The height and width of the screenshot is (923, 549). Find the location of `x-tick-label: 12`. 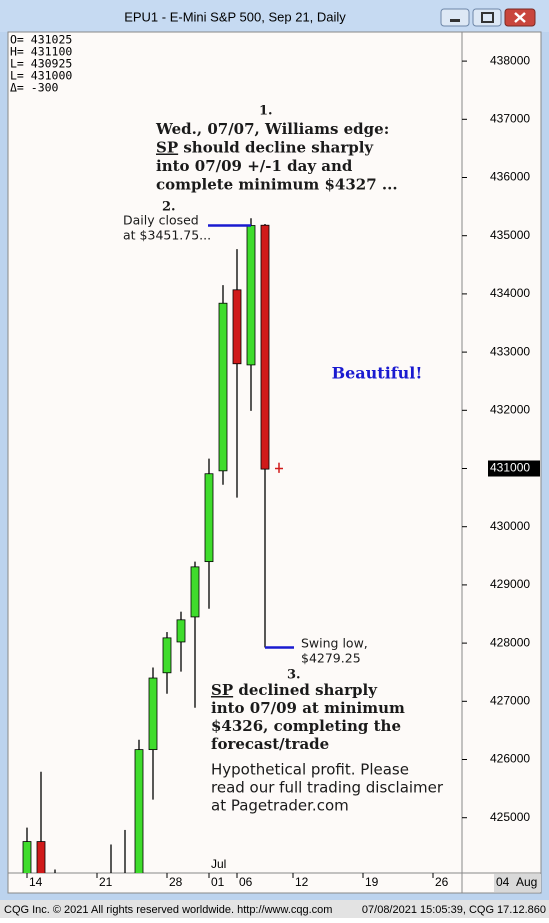

x-tick-label: 12 is located at coordinates (302, 882).